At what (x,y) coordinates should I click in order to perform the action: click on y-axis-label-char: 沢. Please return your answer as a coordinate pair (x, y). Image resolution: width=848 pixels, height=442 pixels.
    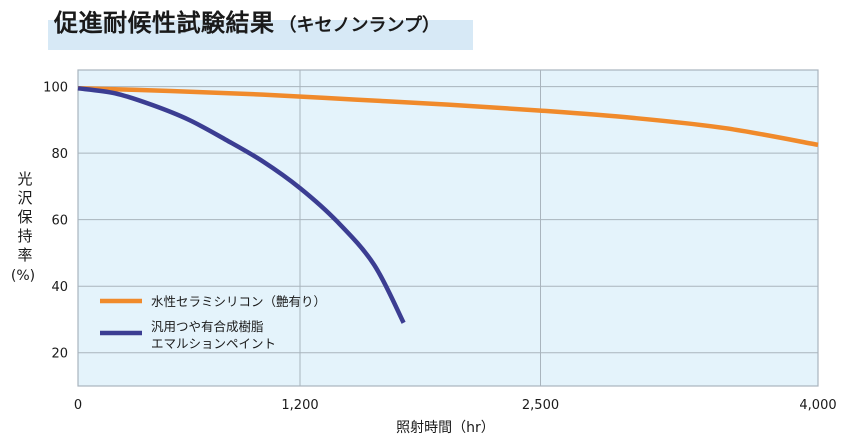
    Looking at the image, I should click on (25, 198).